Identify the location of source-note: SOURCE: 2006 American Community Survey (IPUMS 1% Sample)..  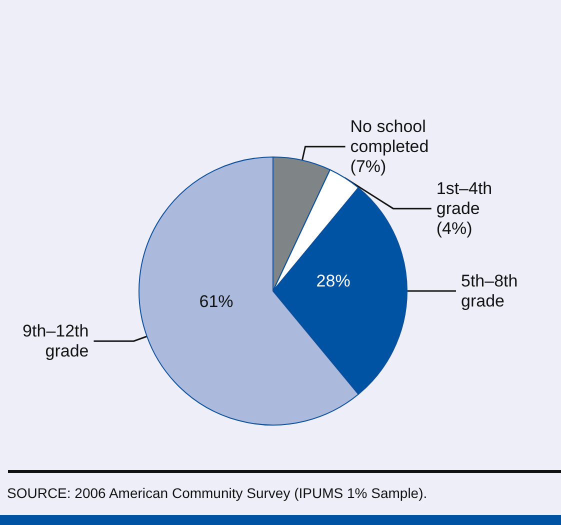
(217, 493).